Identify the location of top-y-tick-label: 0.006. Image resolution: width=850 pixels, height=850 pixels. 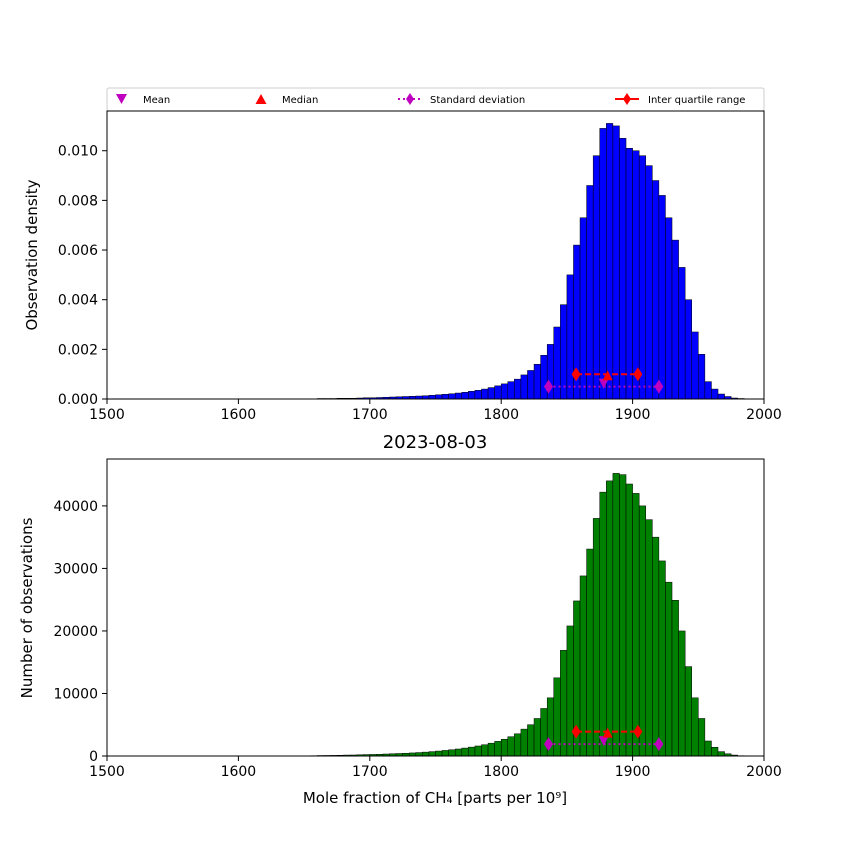
(78, 251).